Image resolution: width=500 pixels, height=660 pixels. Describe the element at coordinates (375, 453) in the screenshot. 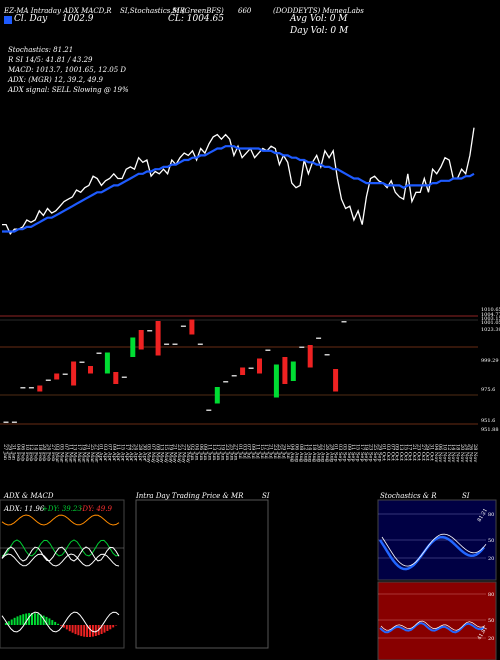

I see `date-label-85: 25 Sep` at that location.